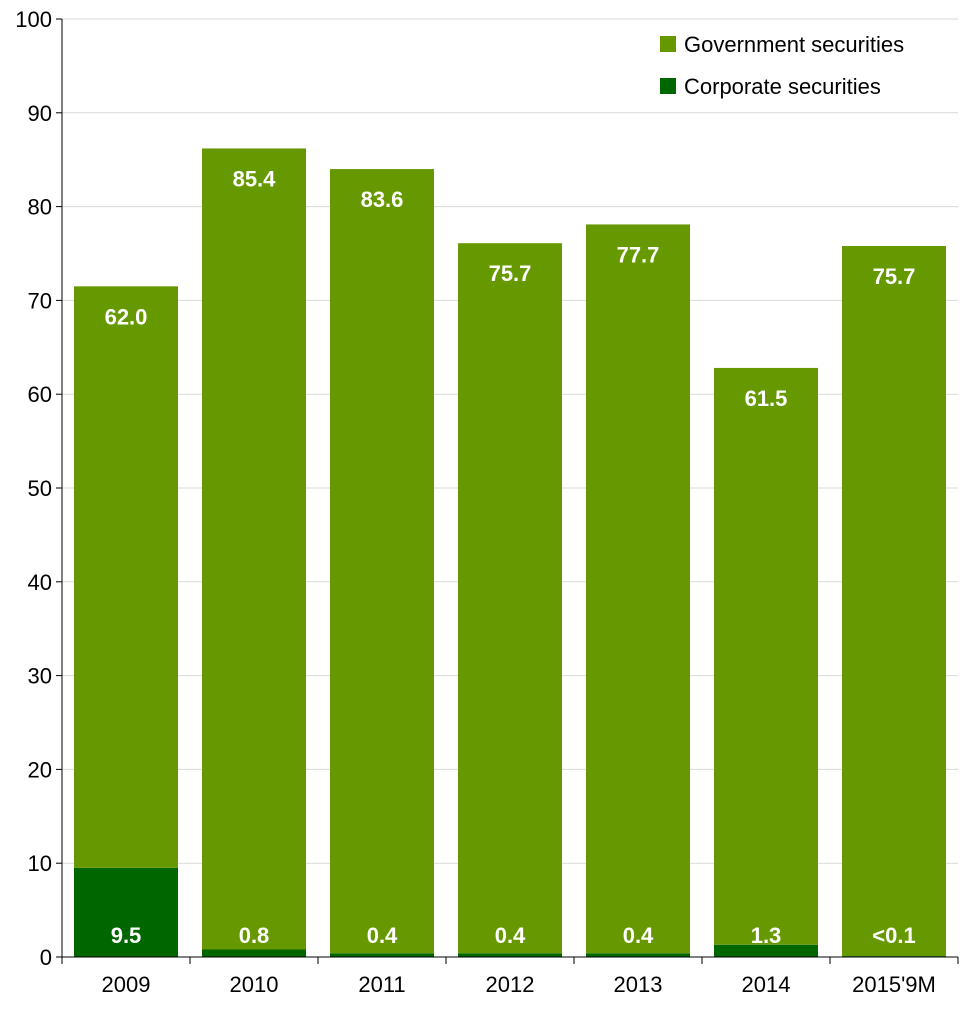 The image size is (963, 1010). What do you see at coordinates (40, 113) in the screenshot?
I see `y-tick-label: 90` at bounding box center [40, 113].